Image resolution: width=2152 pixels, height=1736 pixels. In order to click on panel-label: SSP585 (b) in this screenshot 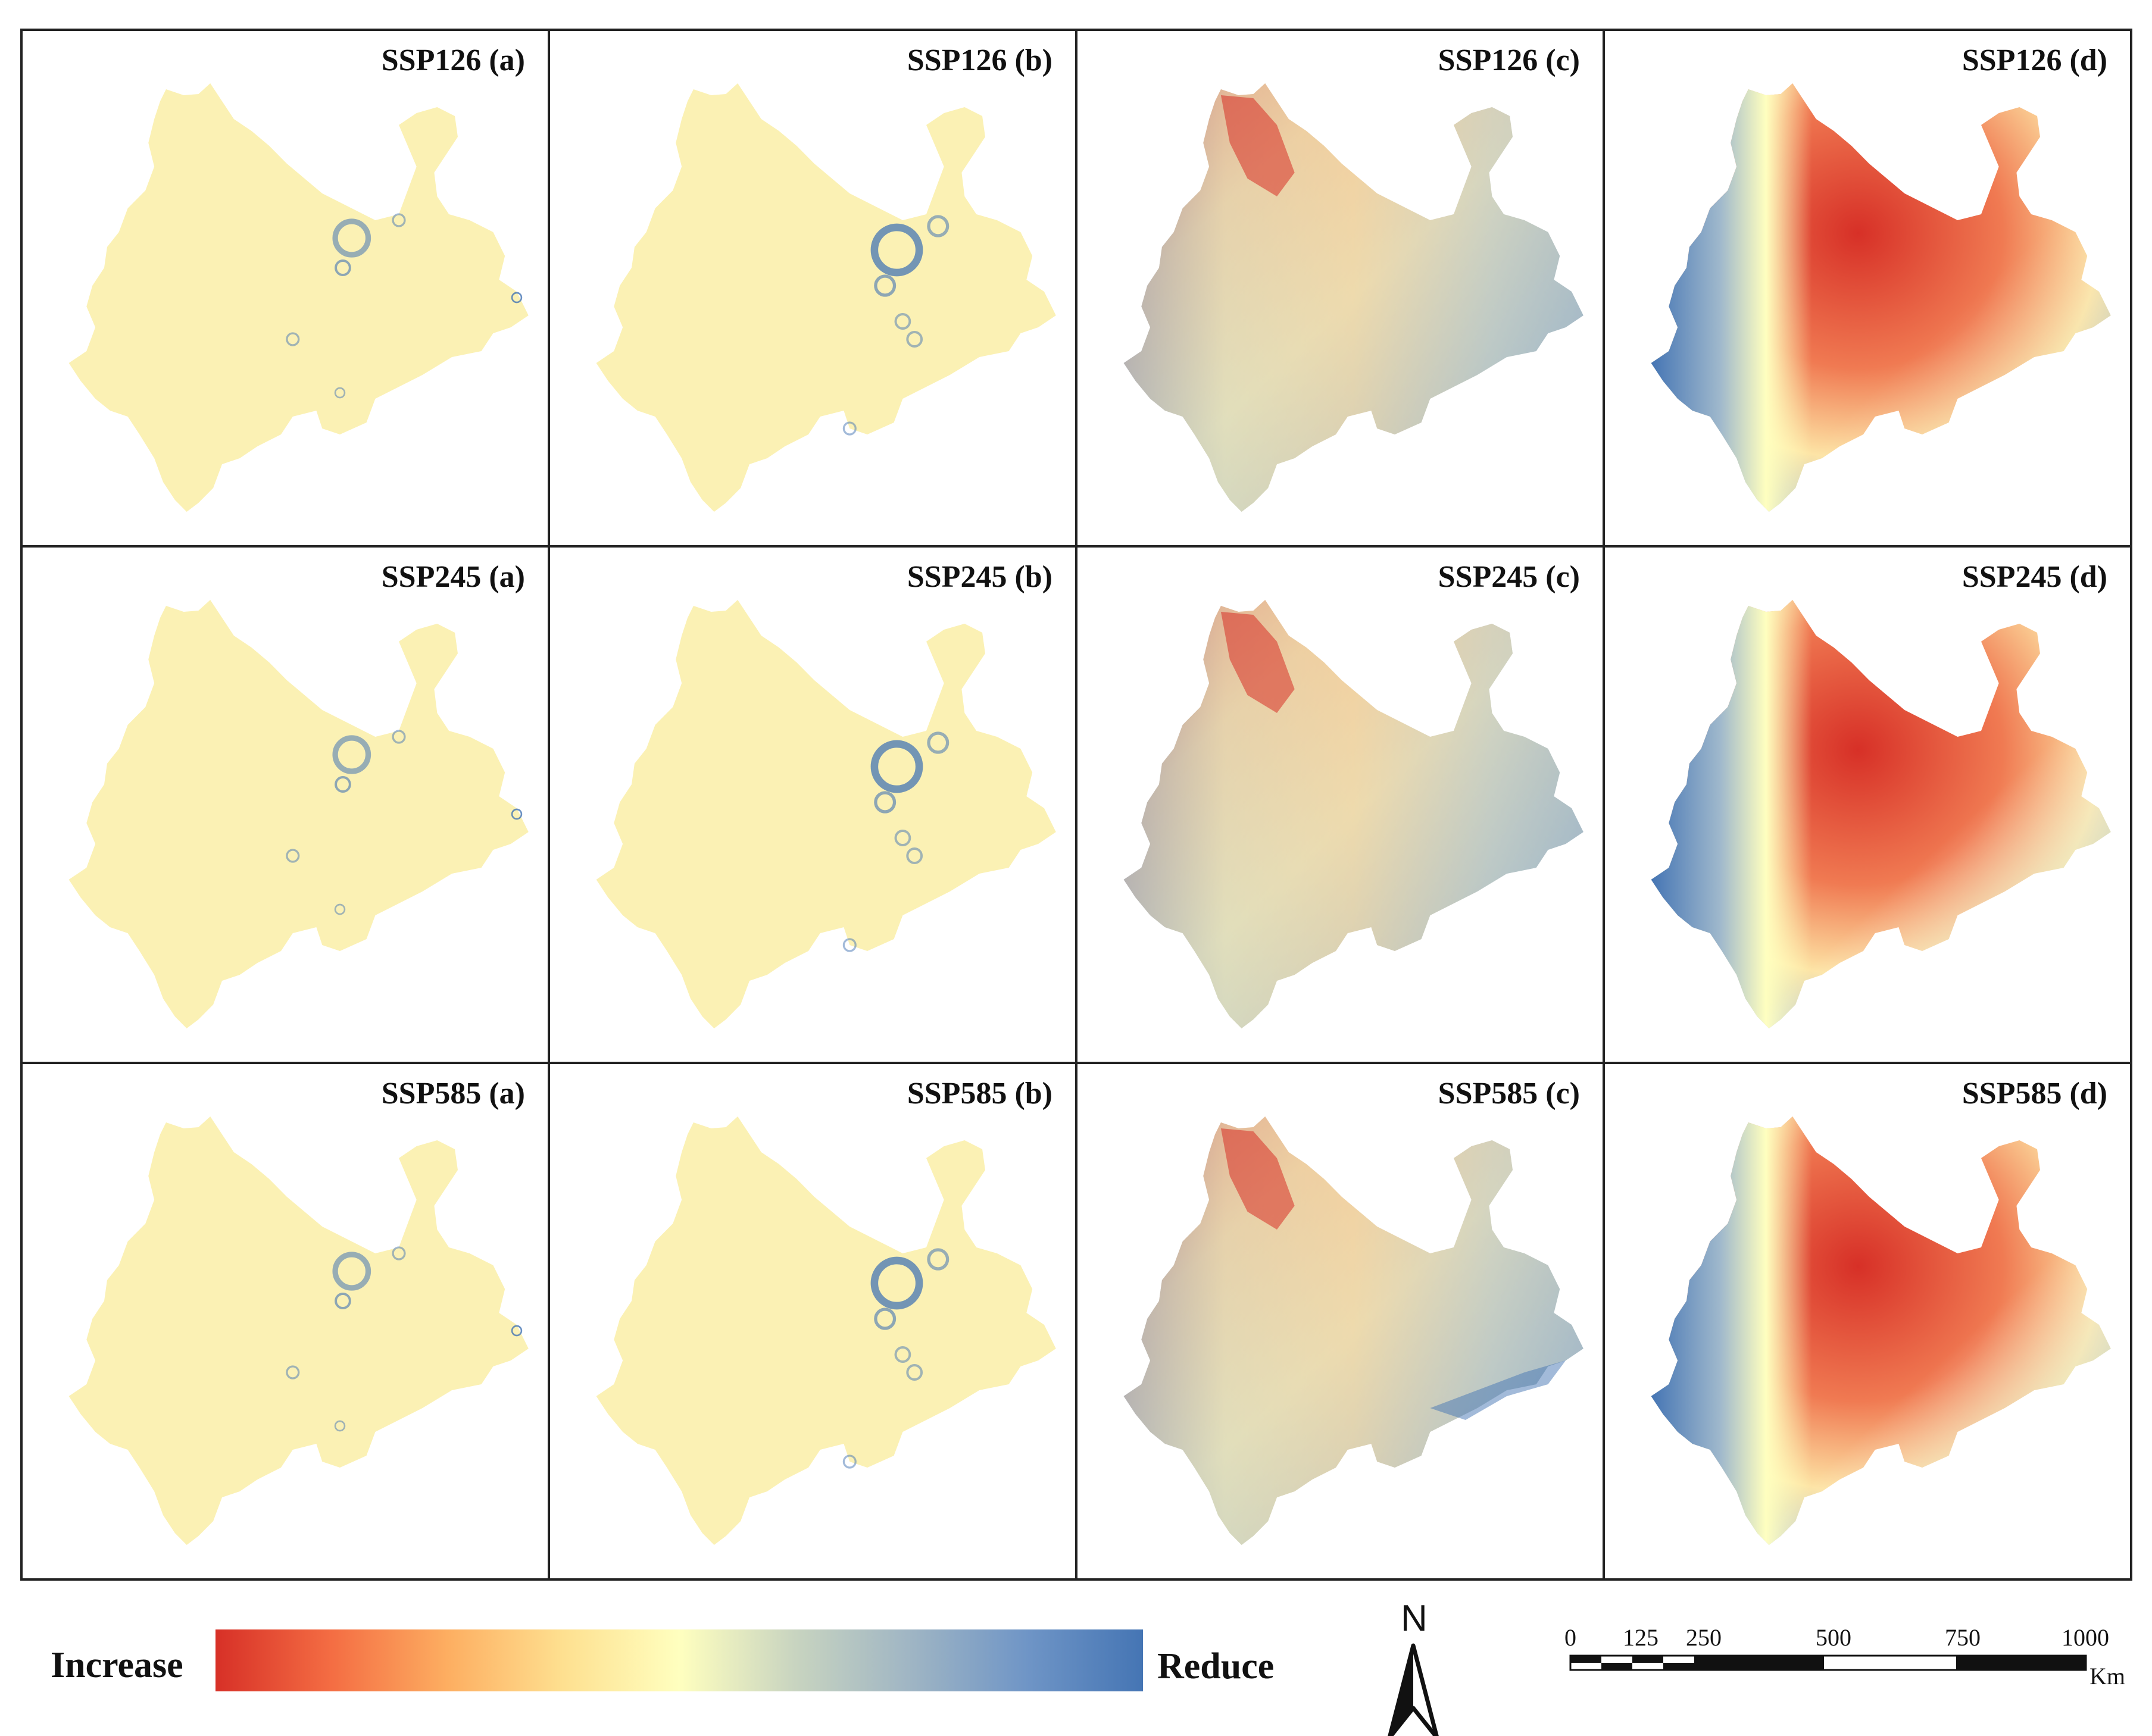, I will do `click(979, 1094)`.